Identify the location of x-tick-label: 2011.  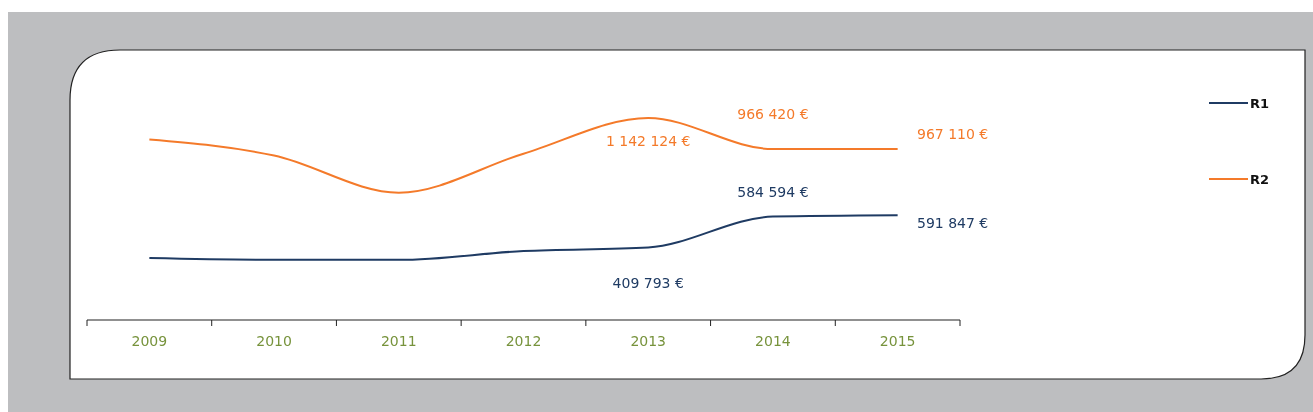
(398, 341).